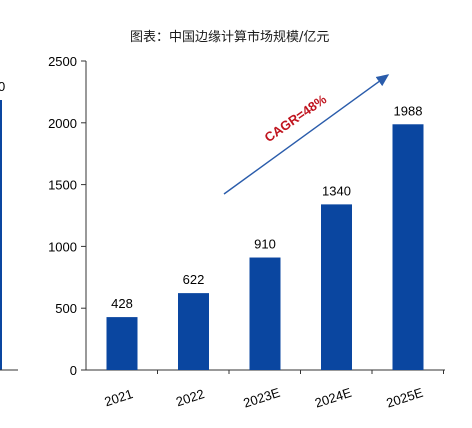 The height and width of the screenshot is (428, 472). What do you see at coordinates (62, 185) in the screenshot?
I see `y-tick-label: 1500` at bounding box center [62, 185].